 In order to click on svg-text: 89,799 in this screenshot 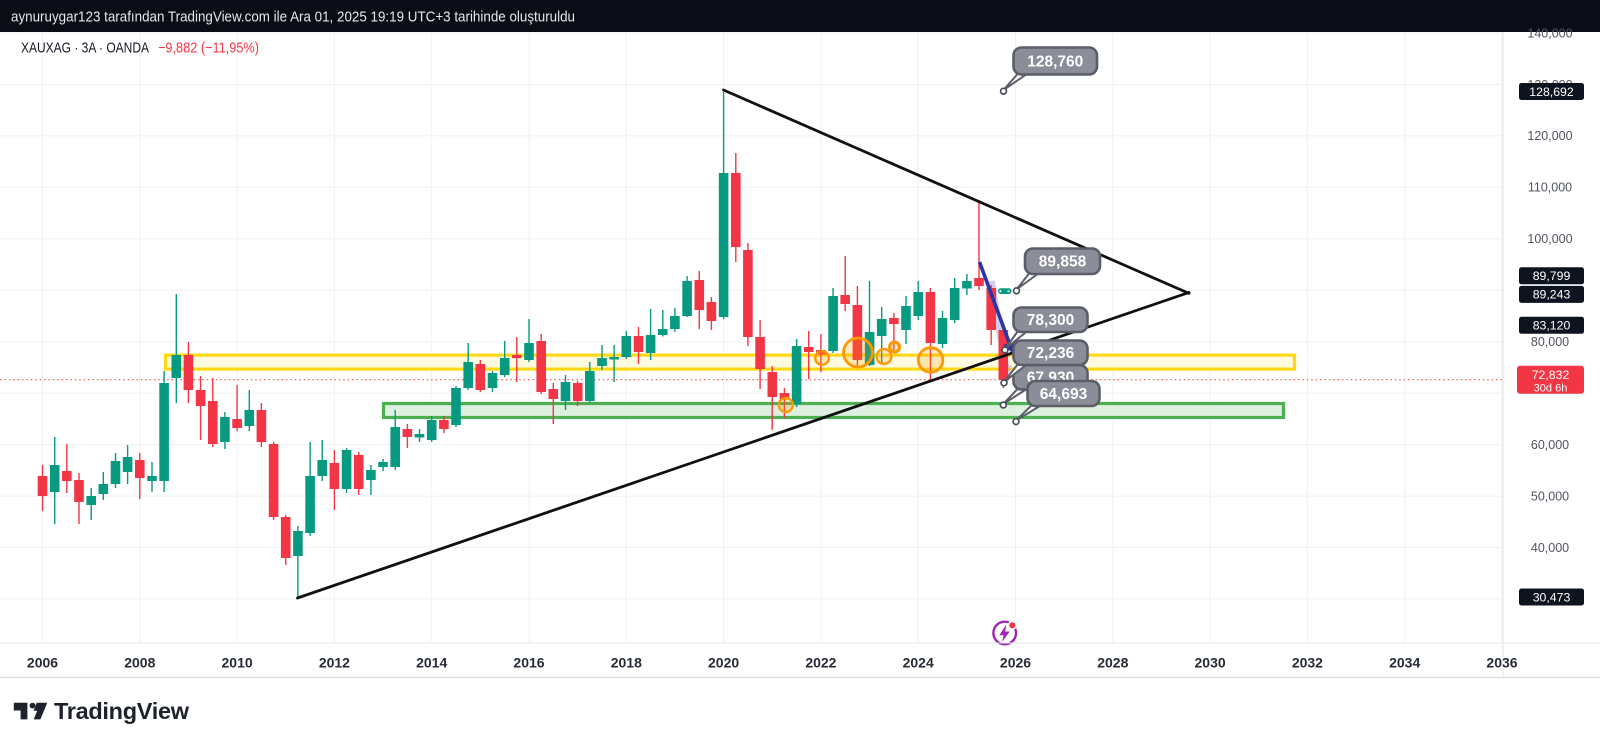, I will do `click(1552, 276)`.